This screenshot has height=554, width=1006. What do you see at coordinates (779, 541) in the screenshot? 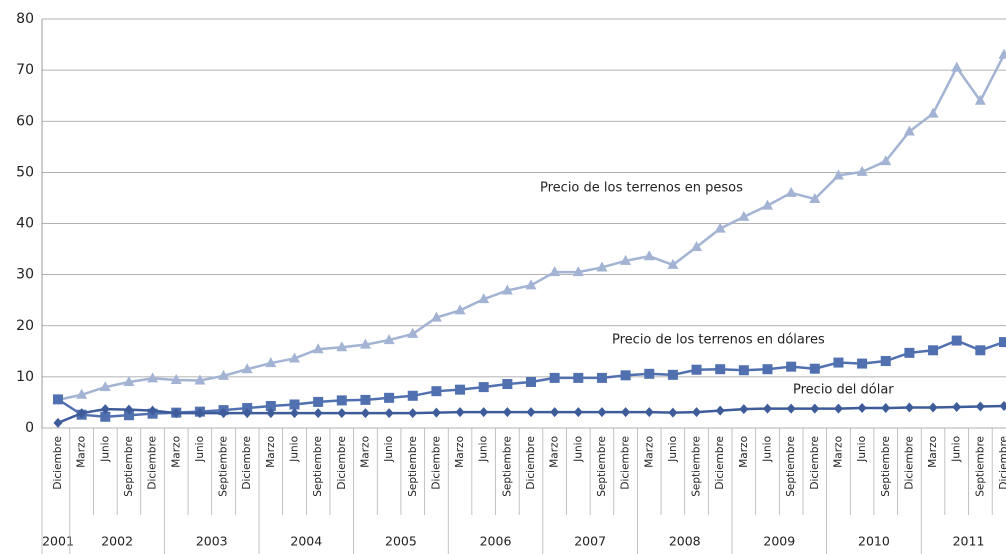
I see `year-label: 2009` at bounding box center [779, 541].